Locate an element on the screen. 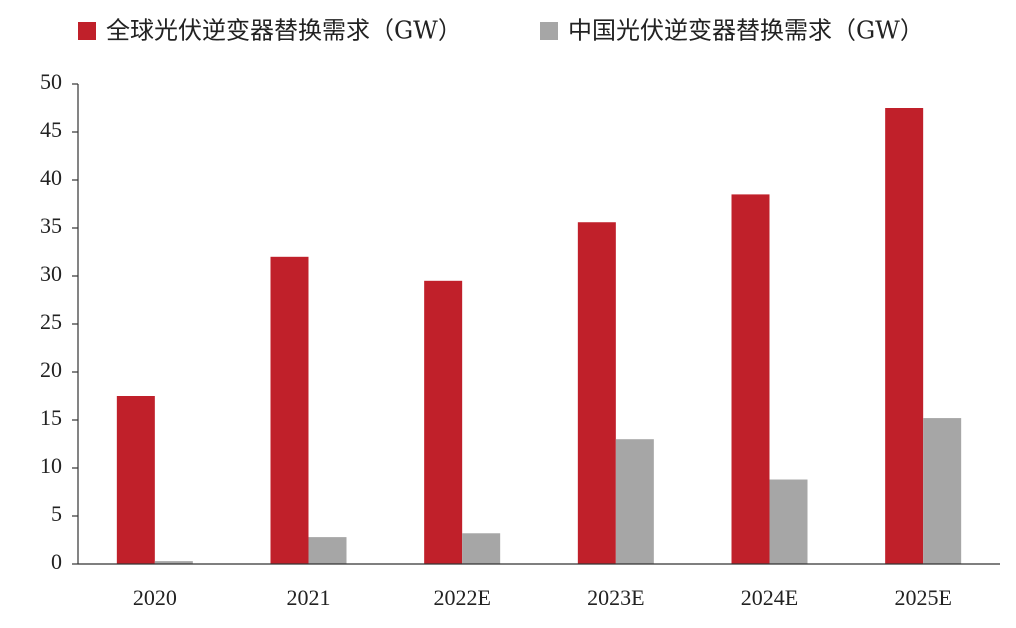  legend-label: 中国光伏逆变器替换需求（GW） is located at coordinates (746, 31).